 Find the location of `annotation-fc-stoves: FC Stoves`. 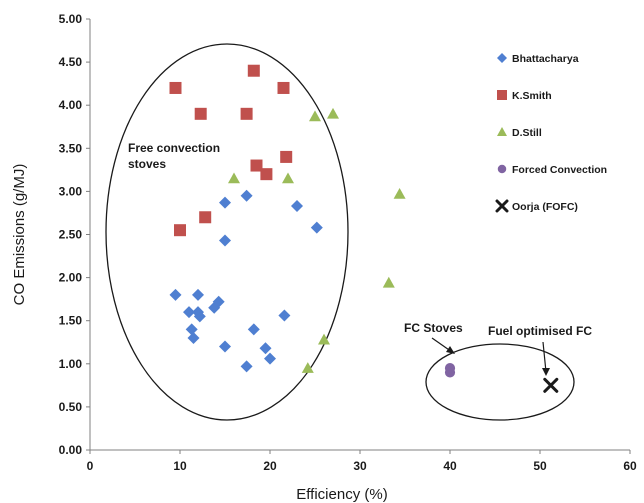

annotation-fc-stoves: FC Stoves is located at coordinates (433, 328).